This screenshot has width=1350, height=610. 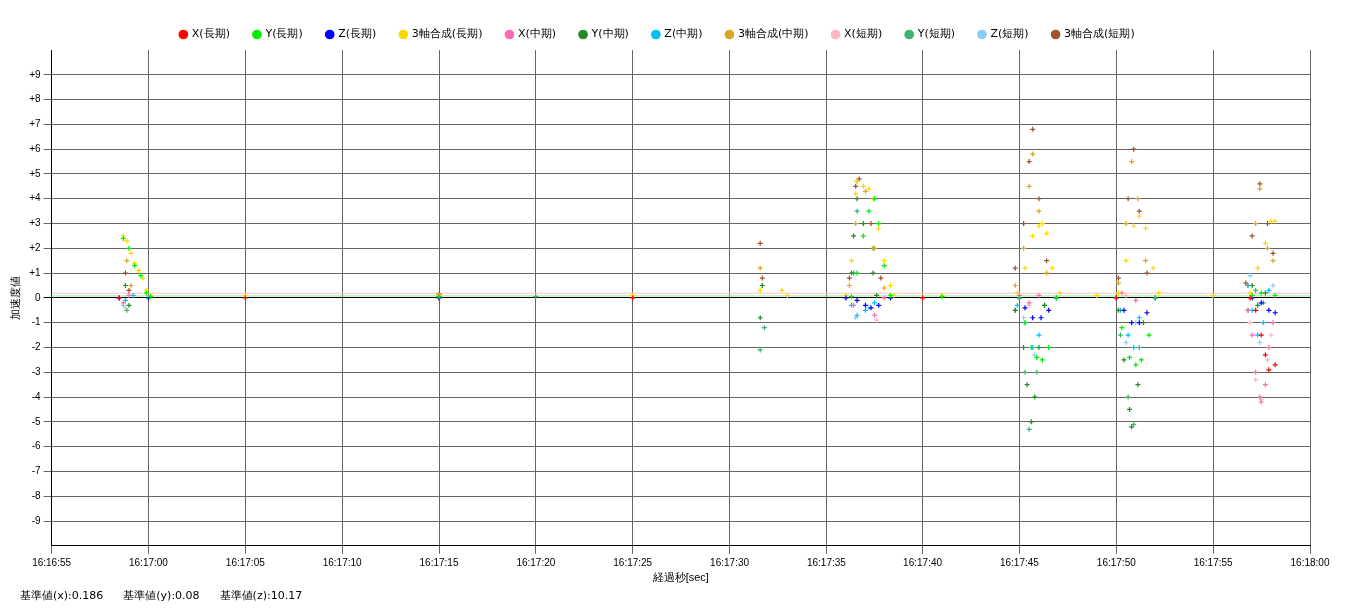 I want to click on legend-label: Y(中期), so click(x=609, y=34).